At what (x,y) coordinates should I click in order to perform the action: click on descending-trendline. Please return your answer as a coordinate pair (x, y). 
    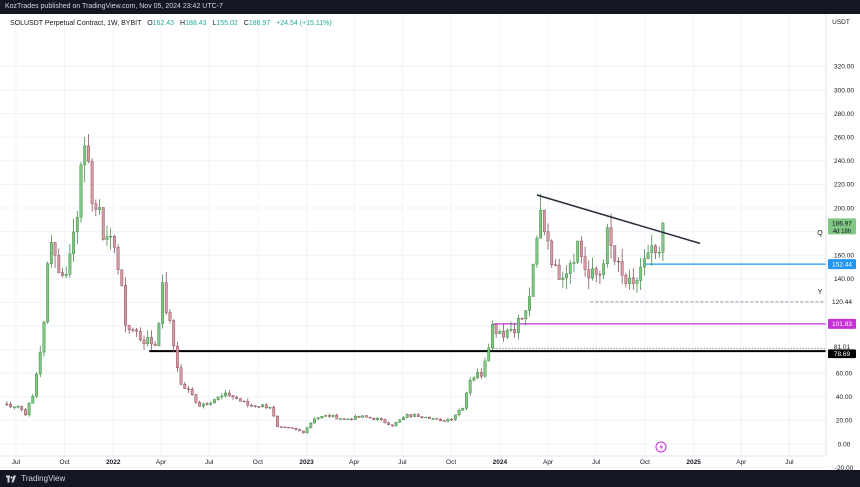
    Looking at the image, I should click on (618, 219).